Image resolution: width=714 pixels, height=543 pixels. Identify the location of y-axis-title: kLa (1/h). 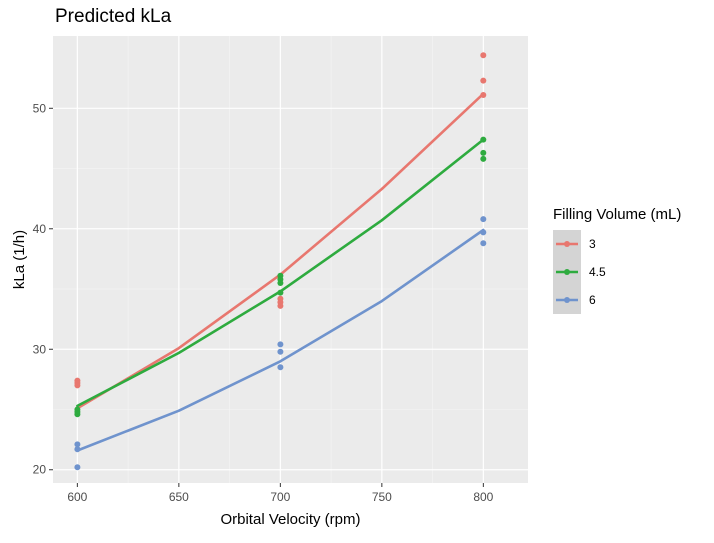
(19, 259).